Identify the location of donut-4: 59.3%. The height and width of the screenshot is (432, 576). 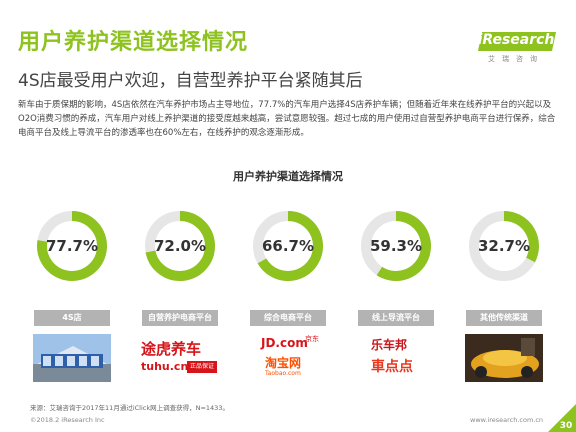
(396, 246).